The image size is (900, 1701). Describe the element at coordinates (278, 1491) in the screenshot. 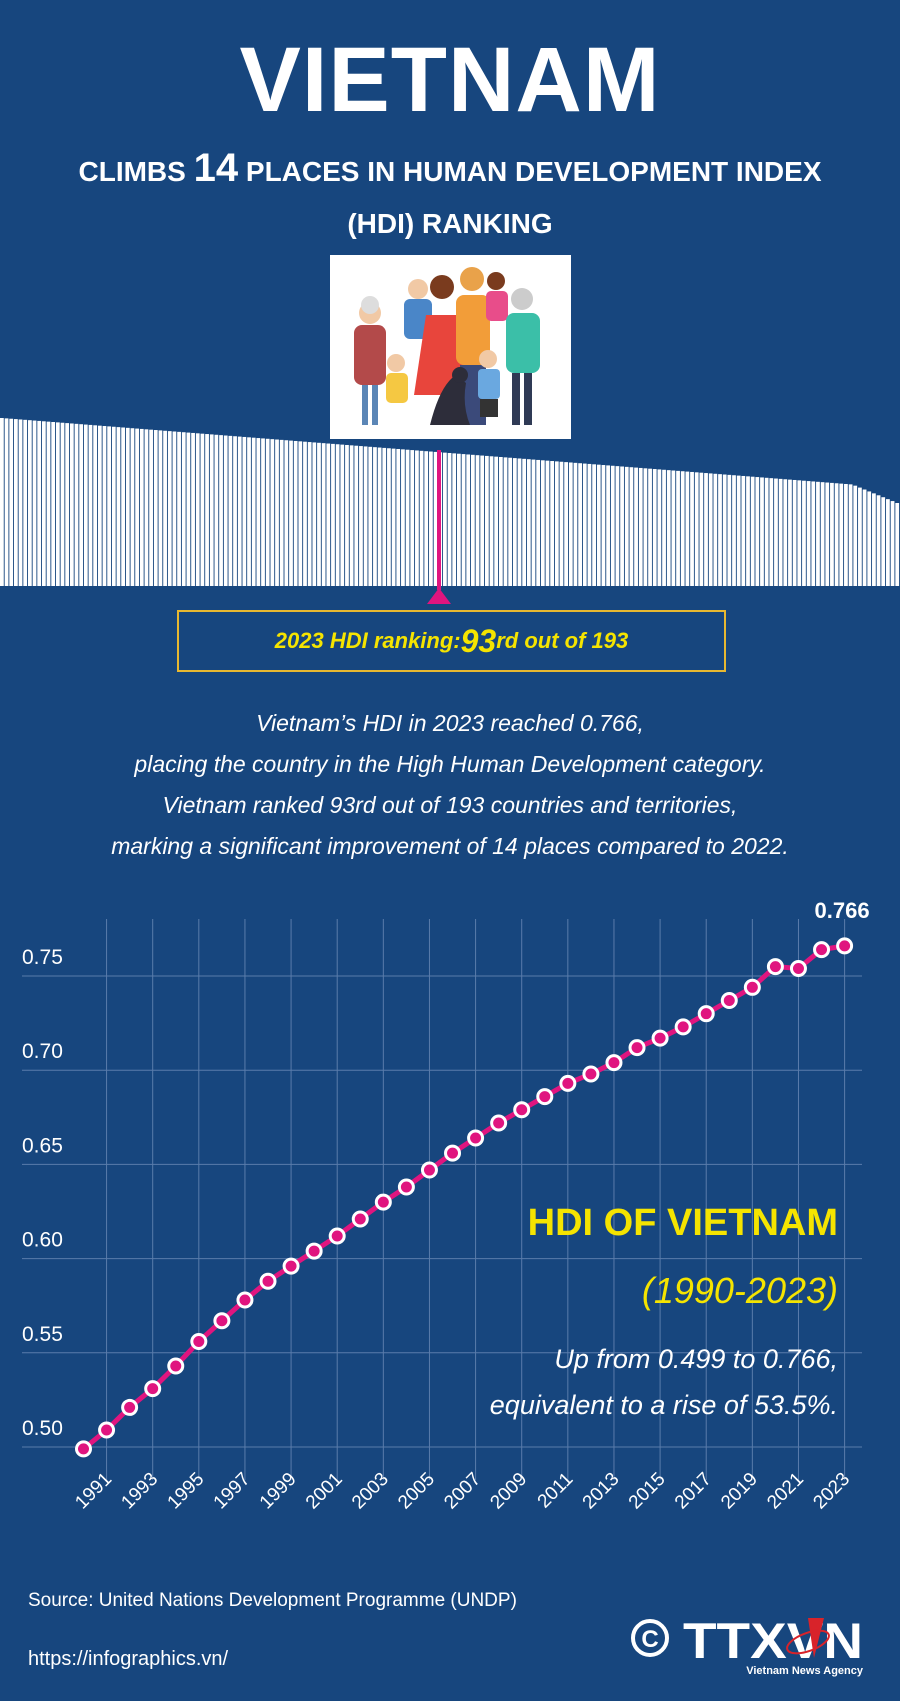

I see `x-tick-label: 1999` at that location.